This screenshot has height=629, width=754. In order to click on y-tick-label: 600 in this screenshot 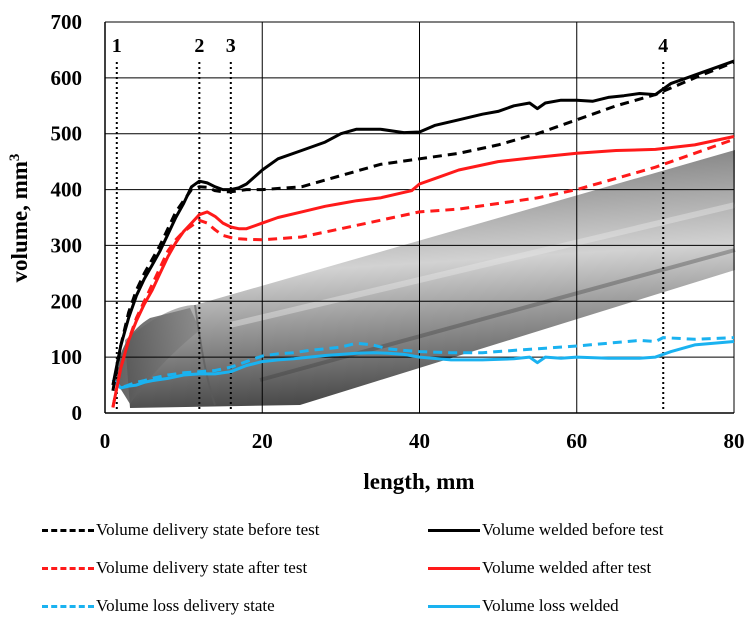, I will do `click(67, 78)`.